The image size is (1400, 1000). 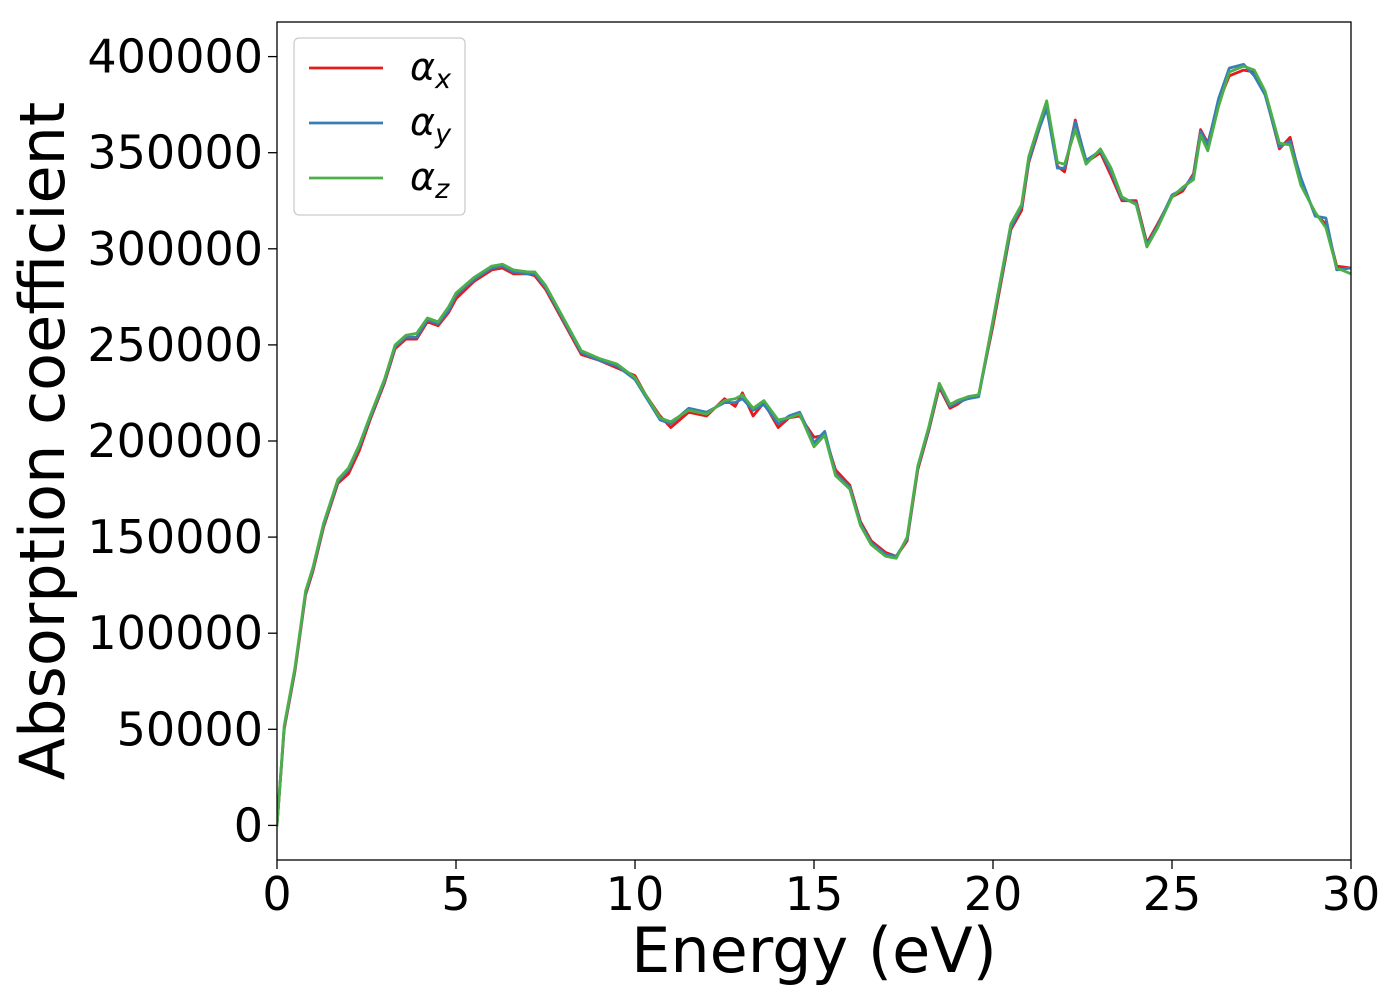 What do you see at coordinates (431, 125) in the screenshot?
I see `legend-label-y: αy` at bounding box center [431, 125].